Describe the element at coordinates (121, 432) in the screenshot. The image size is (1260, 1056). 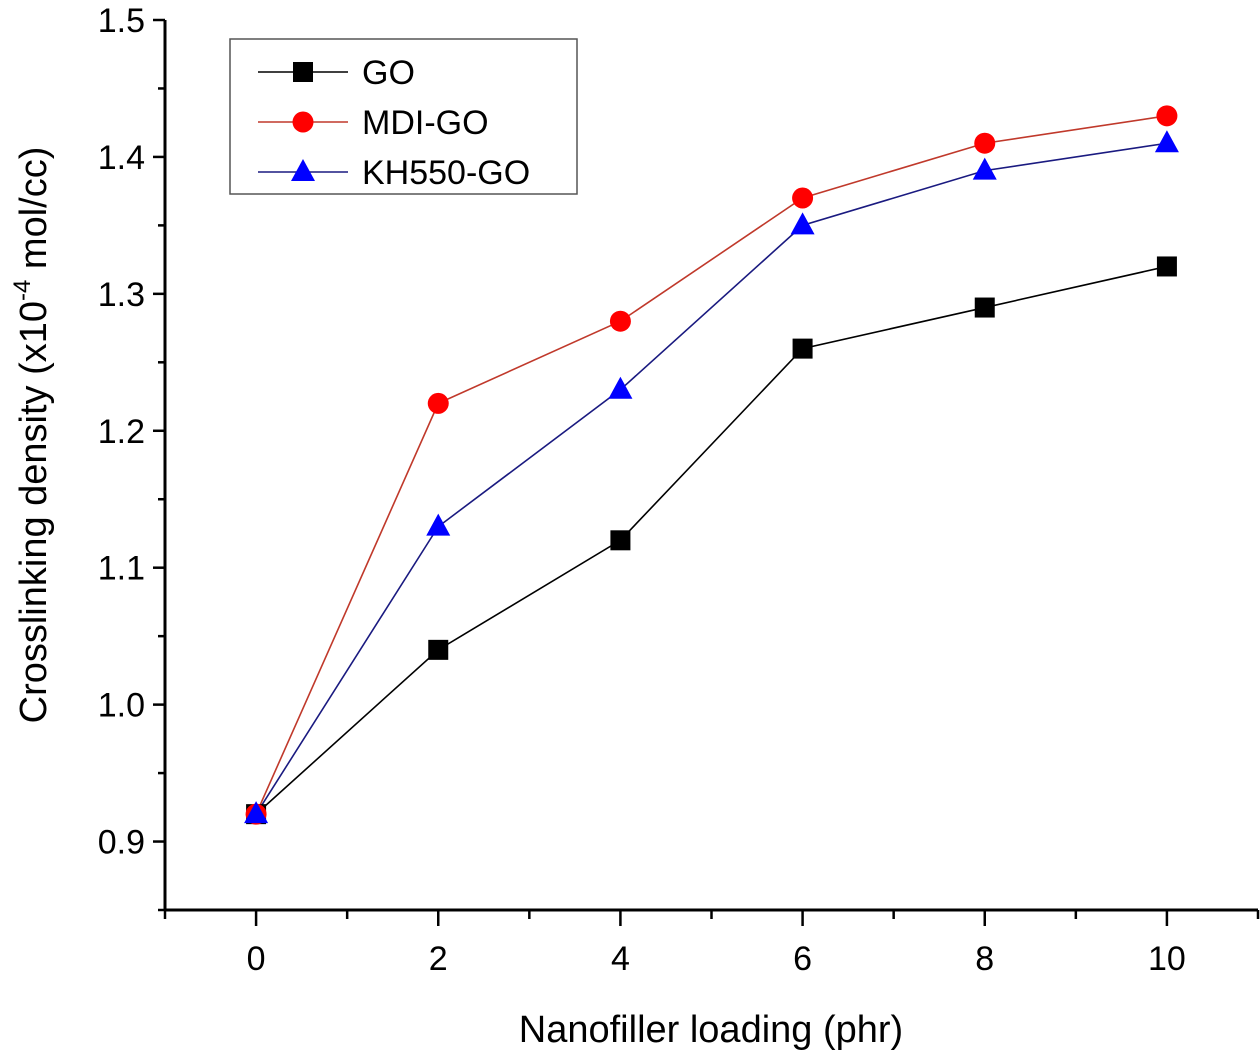
I see `y-tick-label: 1.2` at that location.